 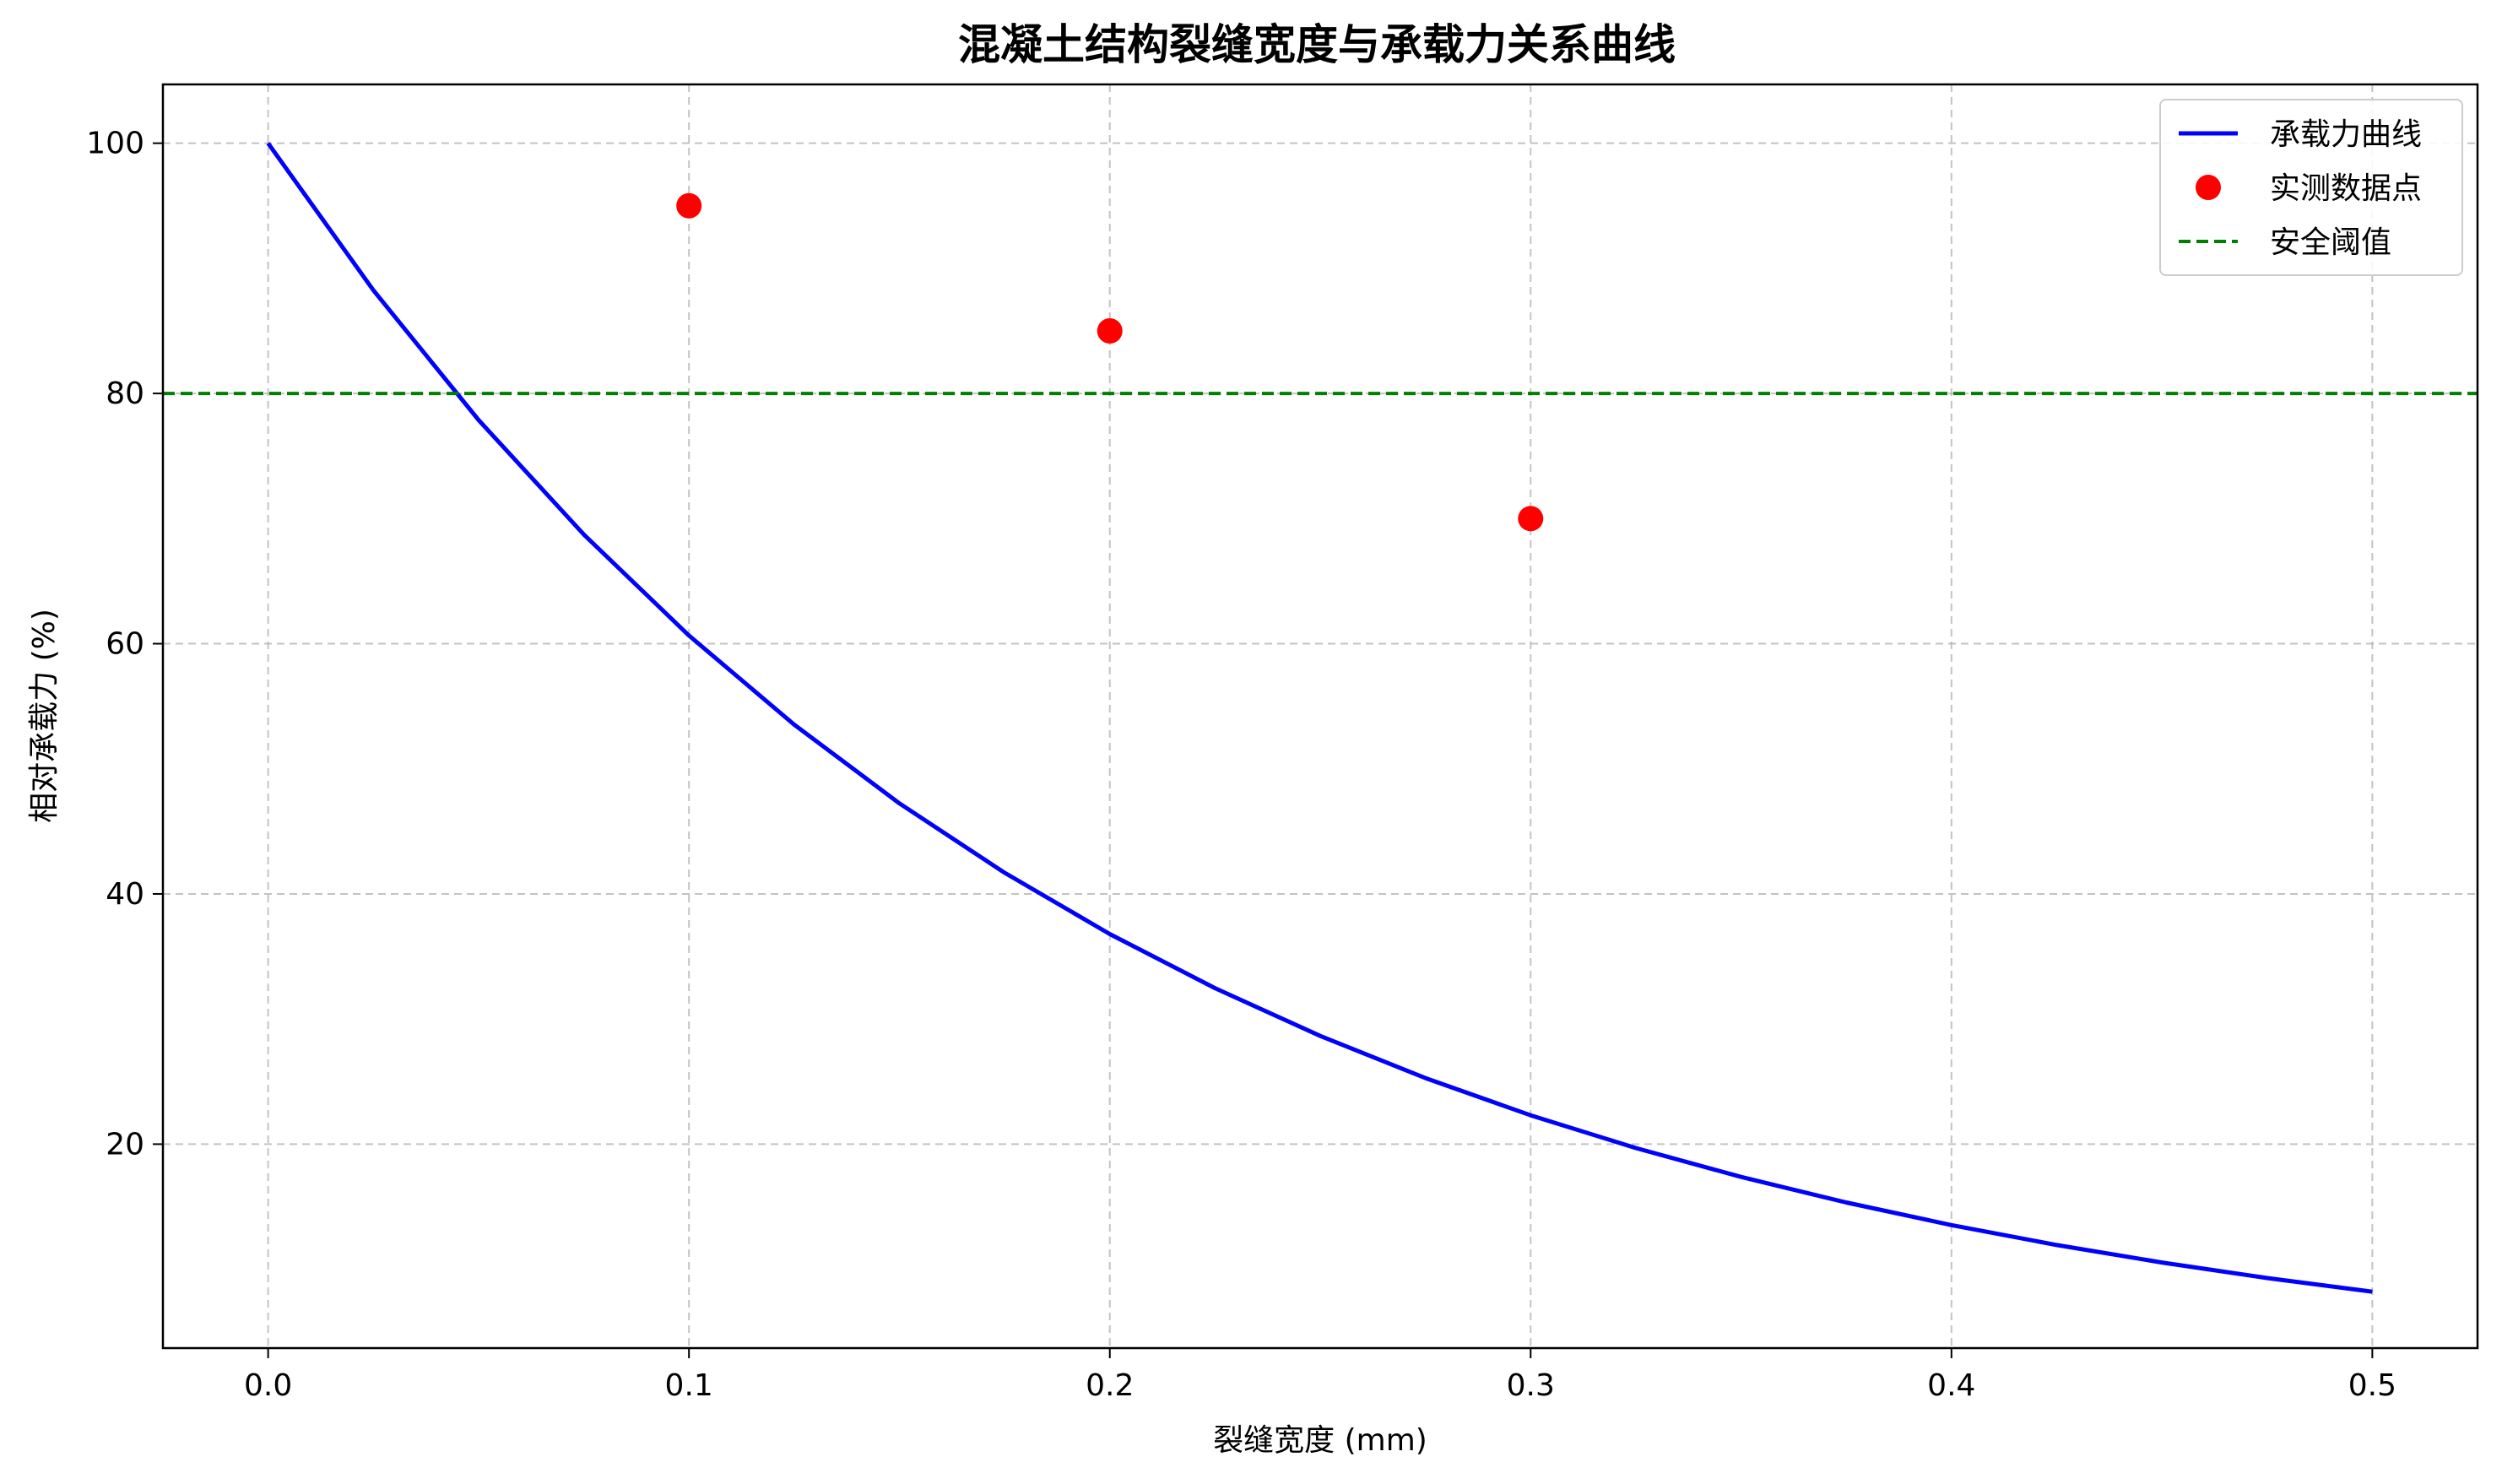 What do you see at coordinates (268, 1385) in the screenshot?
I see `x-tick-label: 0.0` at bounding box center [268, 1385].